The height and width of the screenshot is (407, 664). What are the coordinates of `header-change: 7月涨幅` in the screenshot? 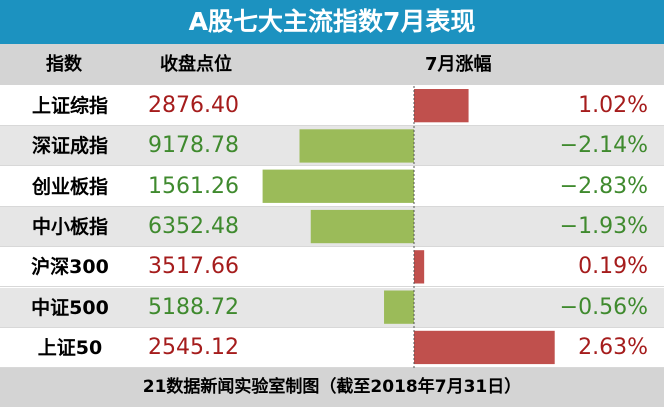 It's located at (458, 64).